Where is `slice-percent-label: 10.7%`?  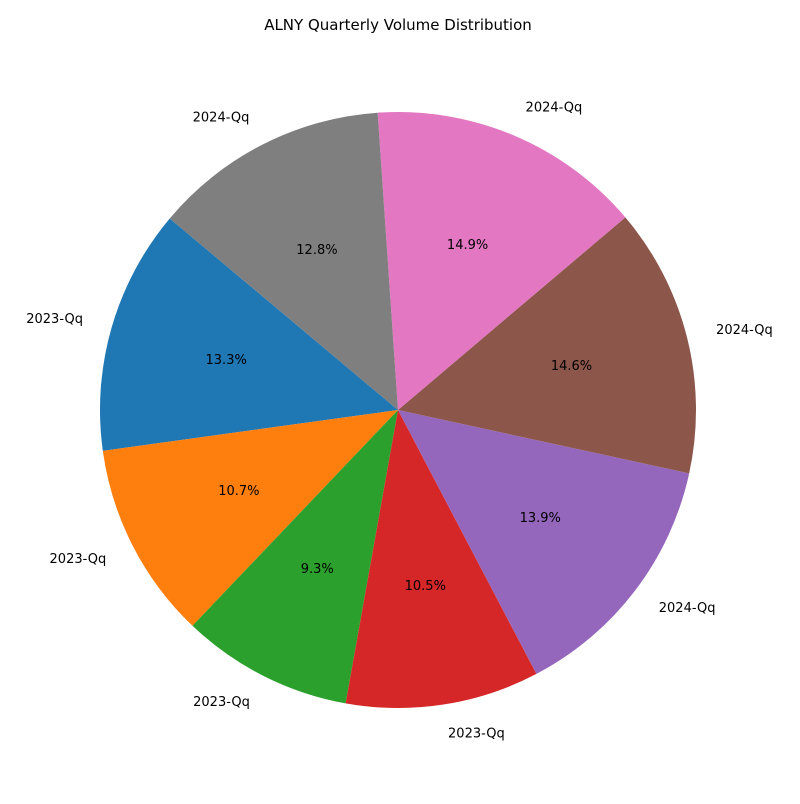 slice-percent-label: 10.7% is located at coordinates (238, 491).